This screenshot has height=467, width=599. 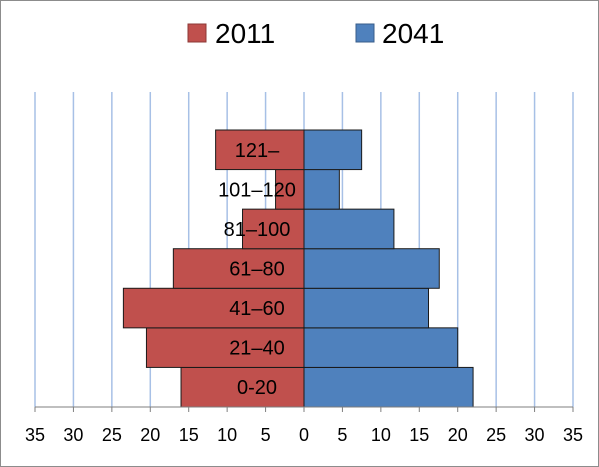 I want to click on category-label: 61–80, so click(x=257, y=269).